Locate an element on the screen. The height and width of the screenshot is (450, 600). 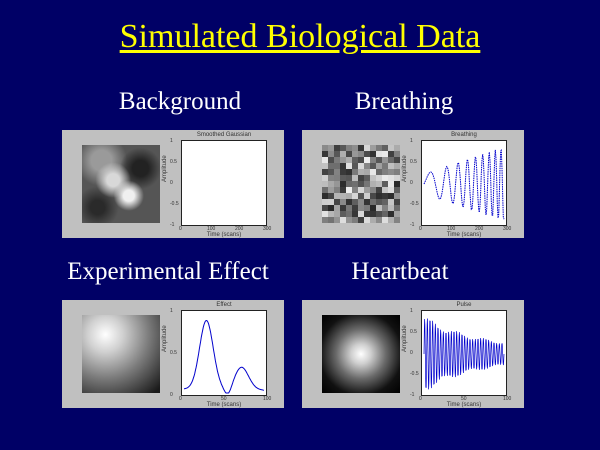
heartbeat-xtick: 100 is located at coordinates (507, 399).